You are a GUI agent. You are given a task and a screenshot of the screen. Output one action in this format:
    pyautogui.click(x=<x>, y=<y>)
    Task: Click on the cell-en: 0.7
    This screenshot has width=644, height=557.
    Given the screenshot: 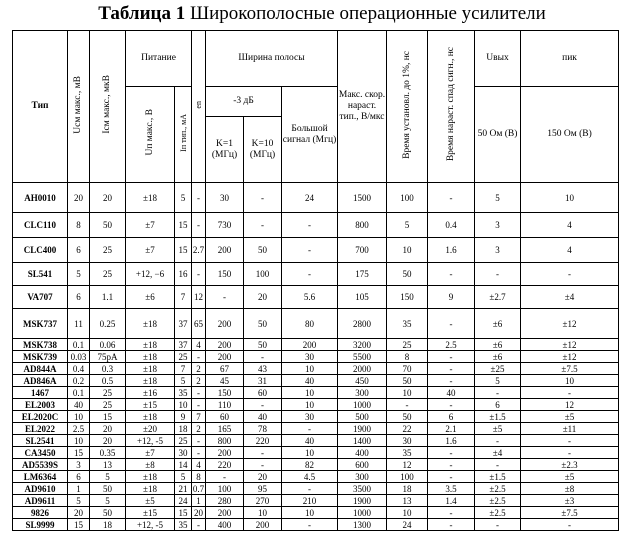 What is the action you would take?
    pyautogui.click(x=199, y=488)
    